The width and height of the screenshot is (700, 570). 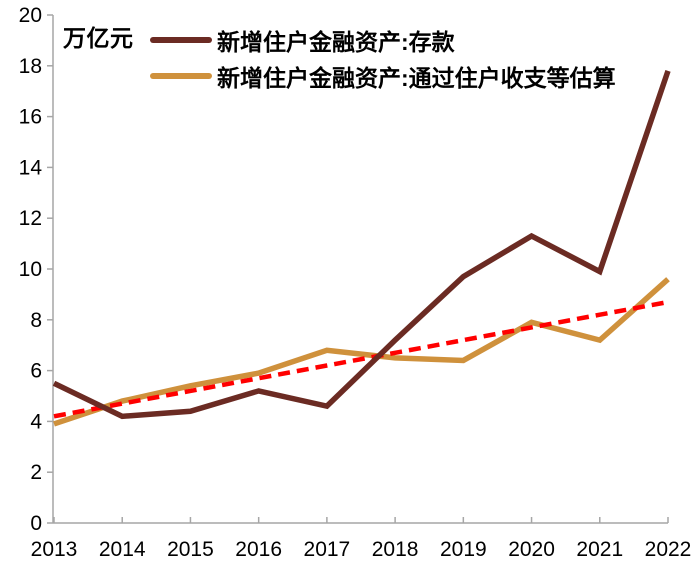 What do you see at coordinates (31, 167) in the screenshot?
I see `y-axis-tick-label: 14` at bounding box center [31, 167].